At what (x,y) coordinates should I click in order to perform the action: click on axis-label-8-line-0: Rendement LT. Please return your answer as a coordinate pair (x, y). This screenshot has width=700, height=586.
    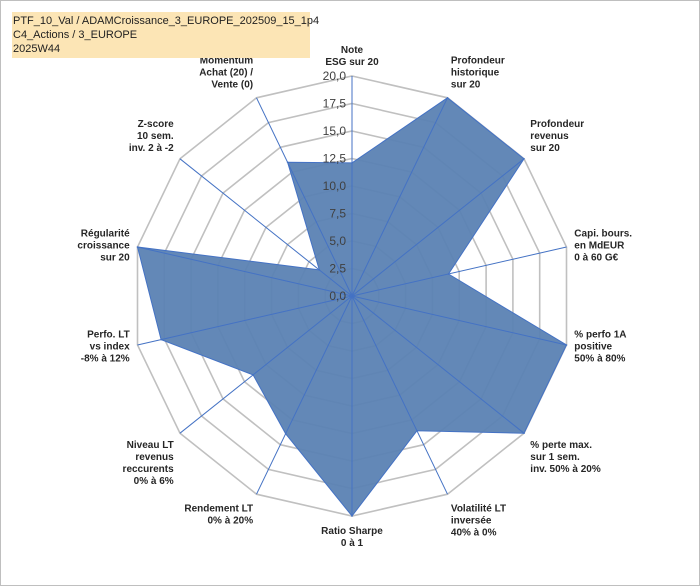
    Looking at the image, I should click on (218, 508).